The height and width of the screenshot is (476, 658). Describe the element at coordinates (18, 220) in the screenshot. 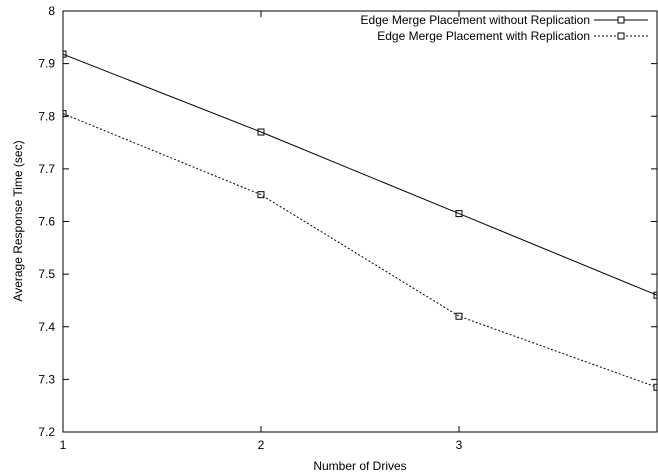

I see `y-axis-label: Average Response Time (sec)` at that location.